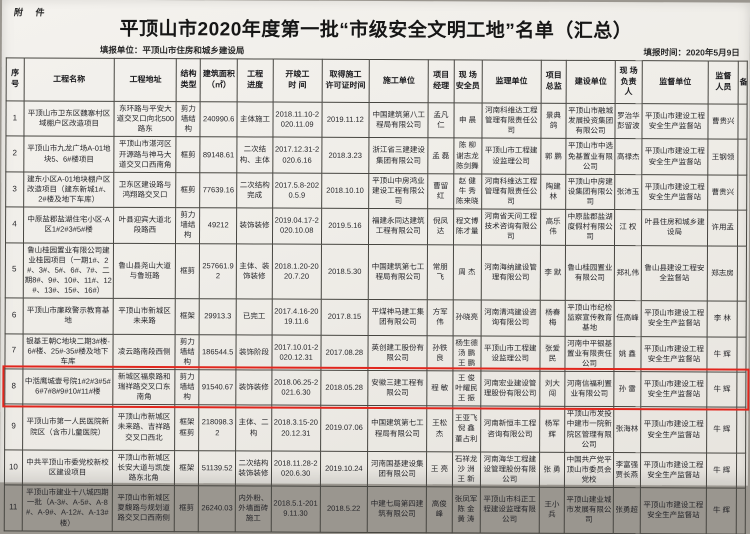 The height and width of the screenshot is (534, 750). What do you see at coordinates (68, 386) in the screenshot?
I see `cell: 中湉鹰城壹号院1#2#3#5#6#7#8#9#10#11#楼` at bounding box center [68, 386].